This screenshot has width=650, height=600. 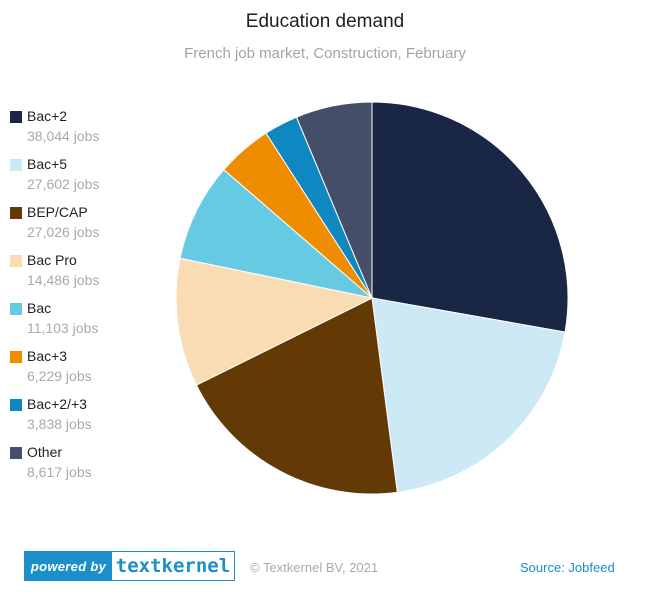 I want to click on legend-value: 3,838 jobs, so click(x=59, y=424).